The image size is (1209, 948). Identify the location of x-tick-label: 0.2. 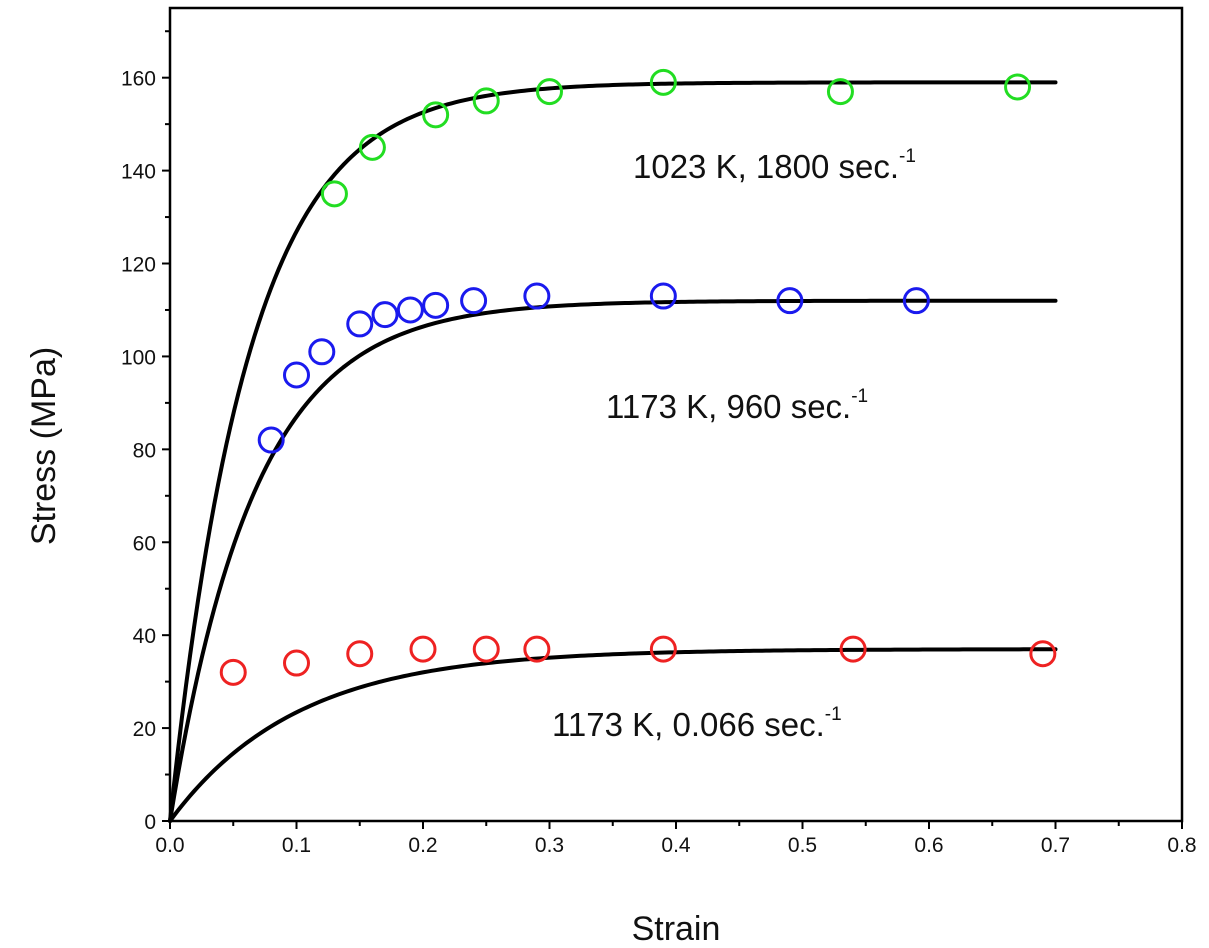
(422, 845).